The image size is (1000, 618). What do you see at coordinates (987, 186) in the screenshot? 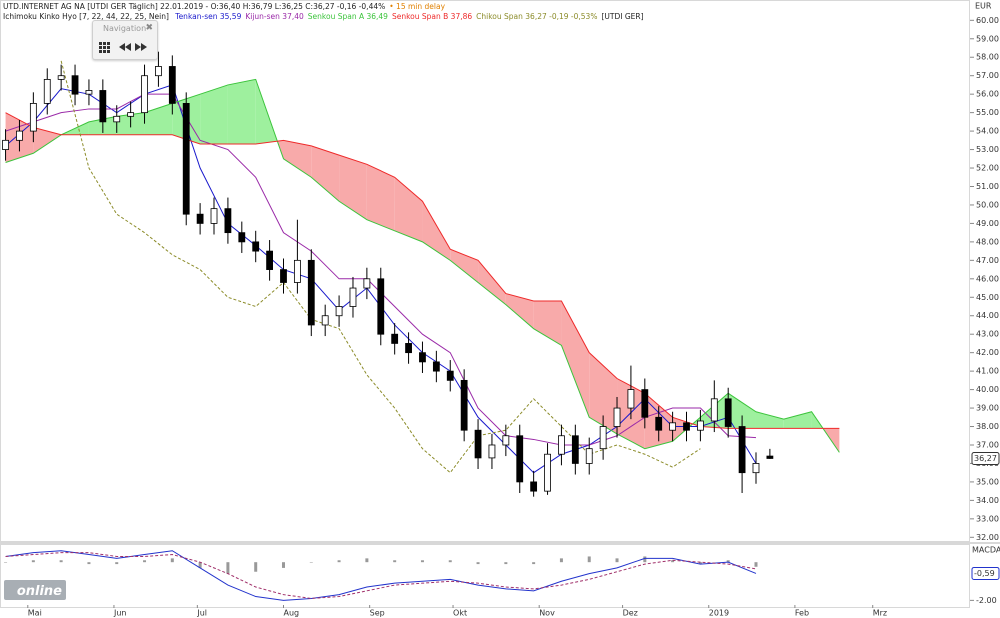
I see `y-tick-label: 51.00` at bounding box center [987, 186].